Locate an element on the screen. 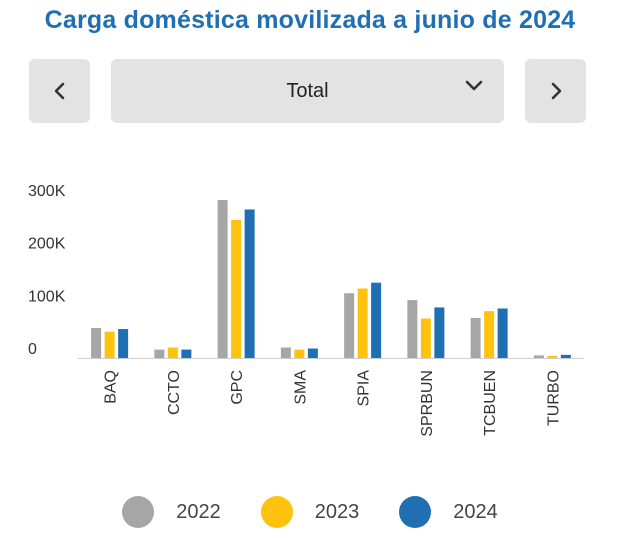  bar-tcbuen-2023 is located at coordinates (489, 334).